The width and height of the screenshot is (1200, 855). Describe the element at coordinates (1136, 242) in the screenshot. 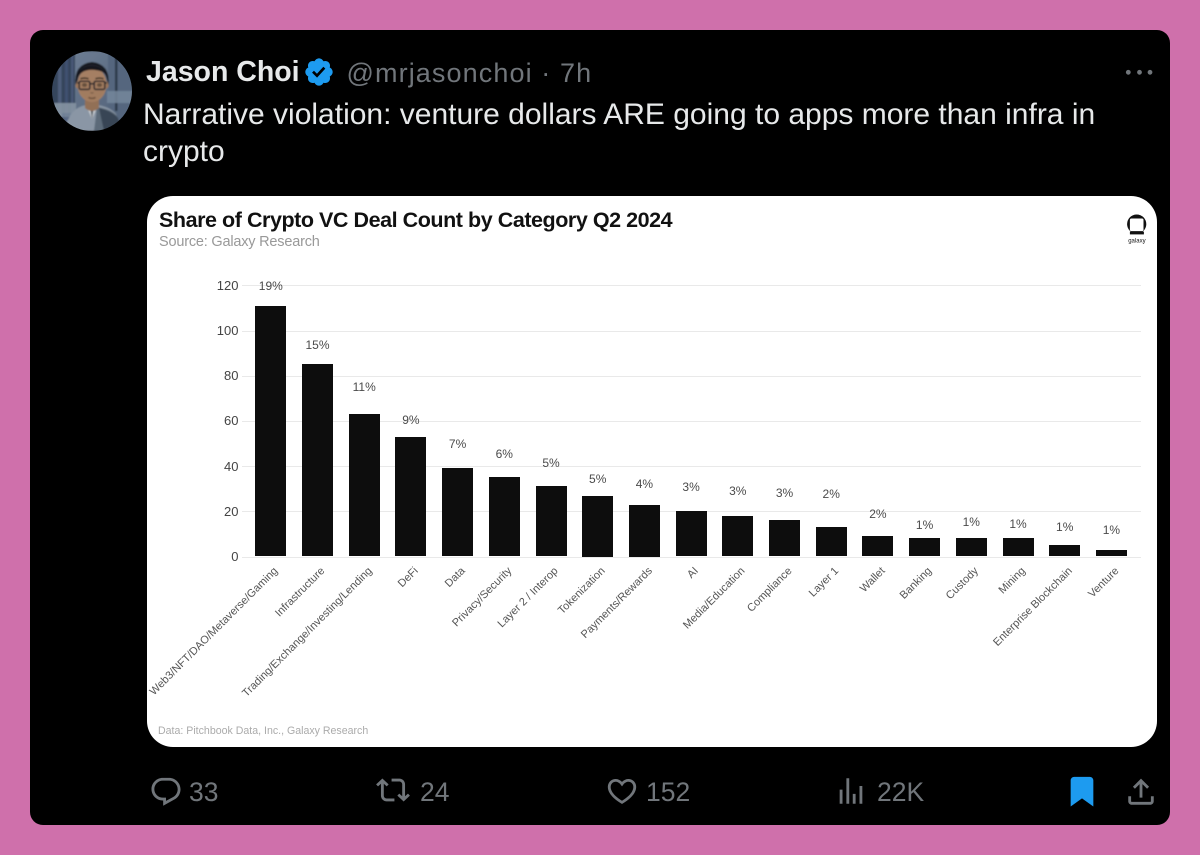

I see `svg-text: galaxy` at that location.